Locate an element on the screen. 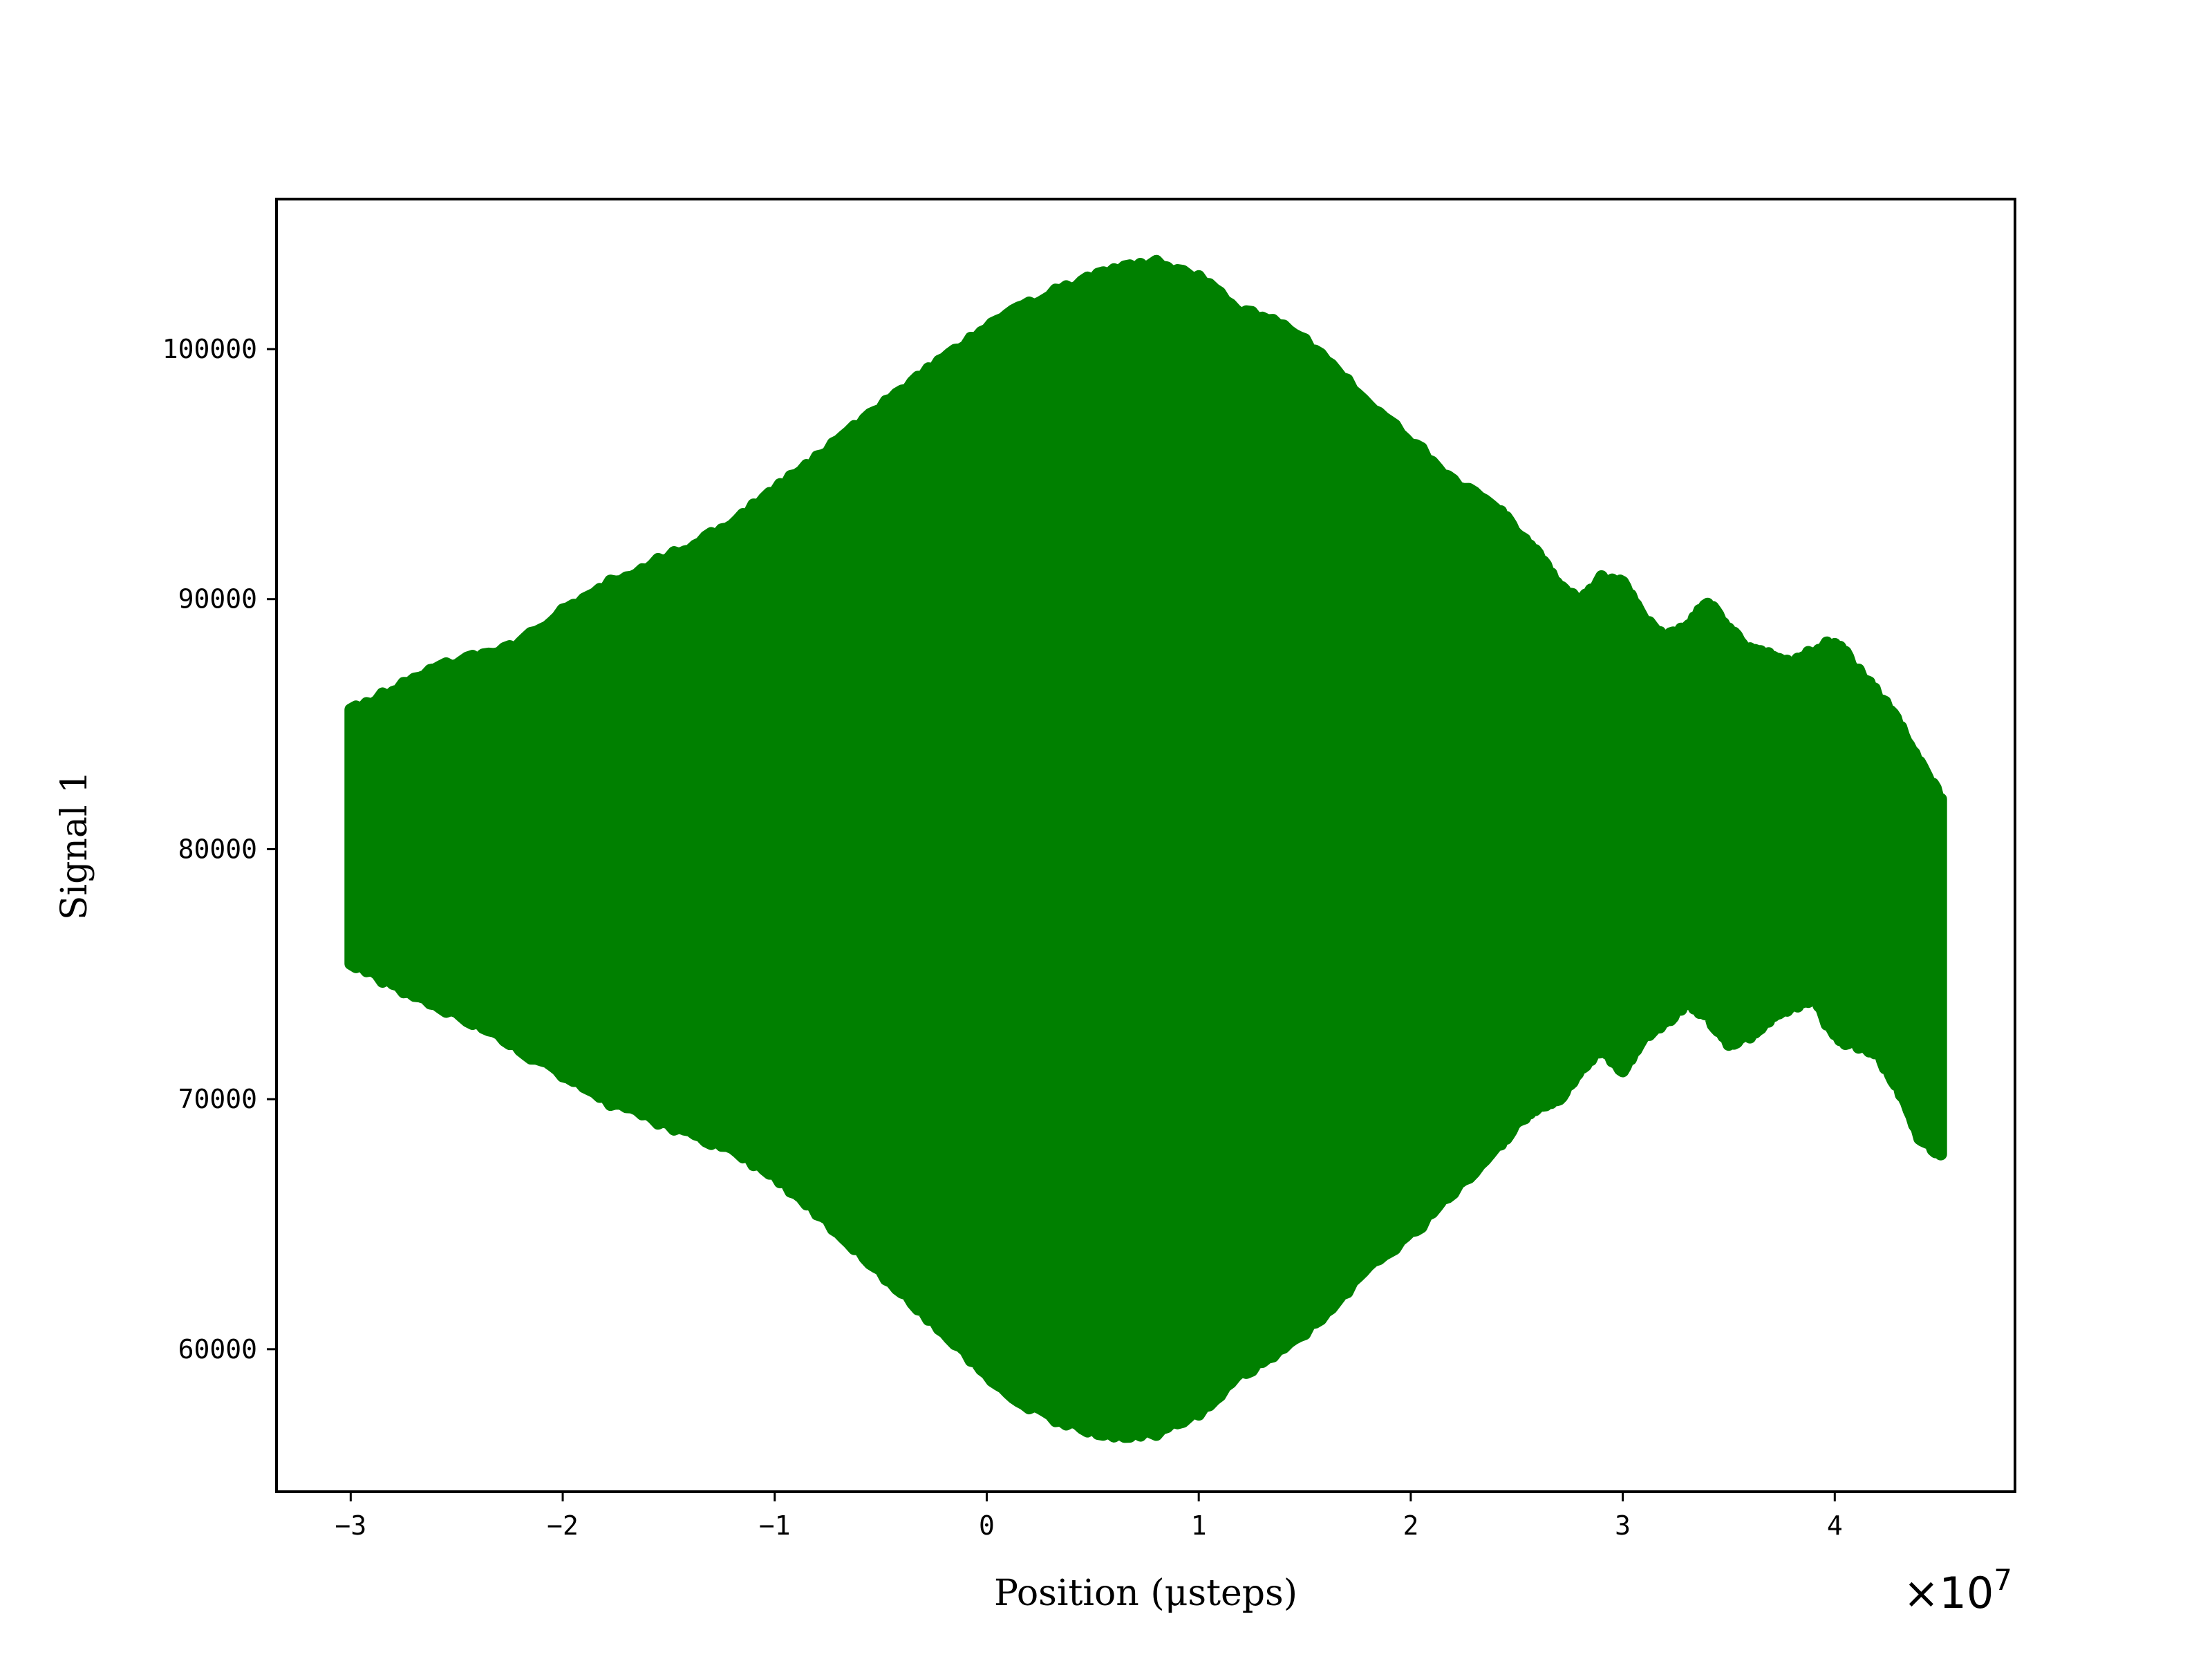 This screenshot has width=2212, height=1659. x-tick-label: 0 is located at coordinates (987, 1525).